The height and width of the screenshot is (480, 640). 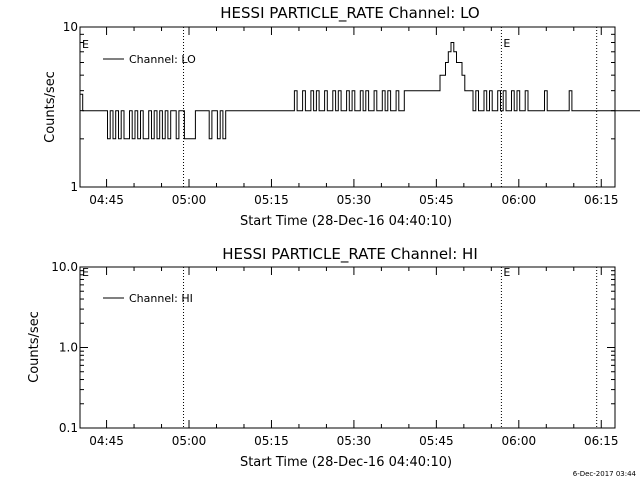 I want to click on generated-timestamp: 6-Dec-2017 03:44, so click(x=605, y=474).